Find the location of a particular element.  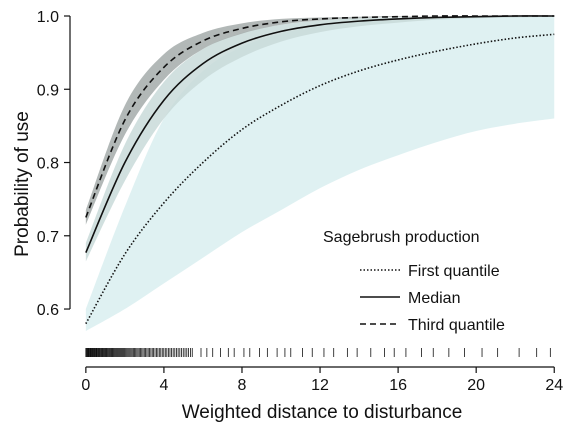

x-tick-label: 24 is located at coordinates (554, 385).